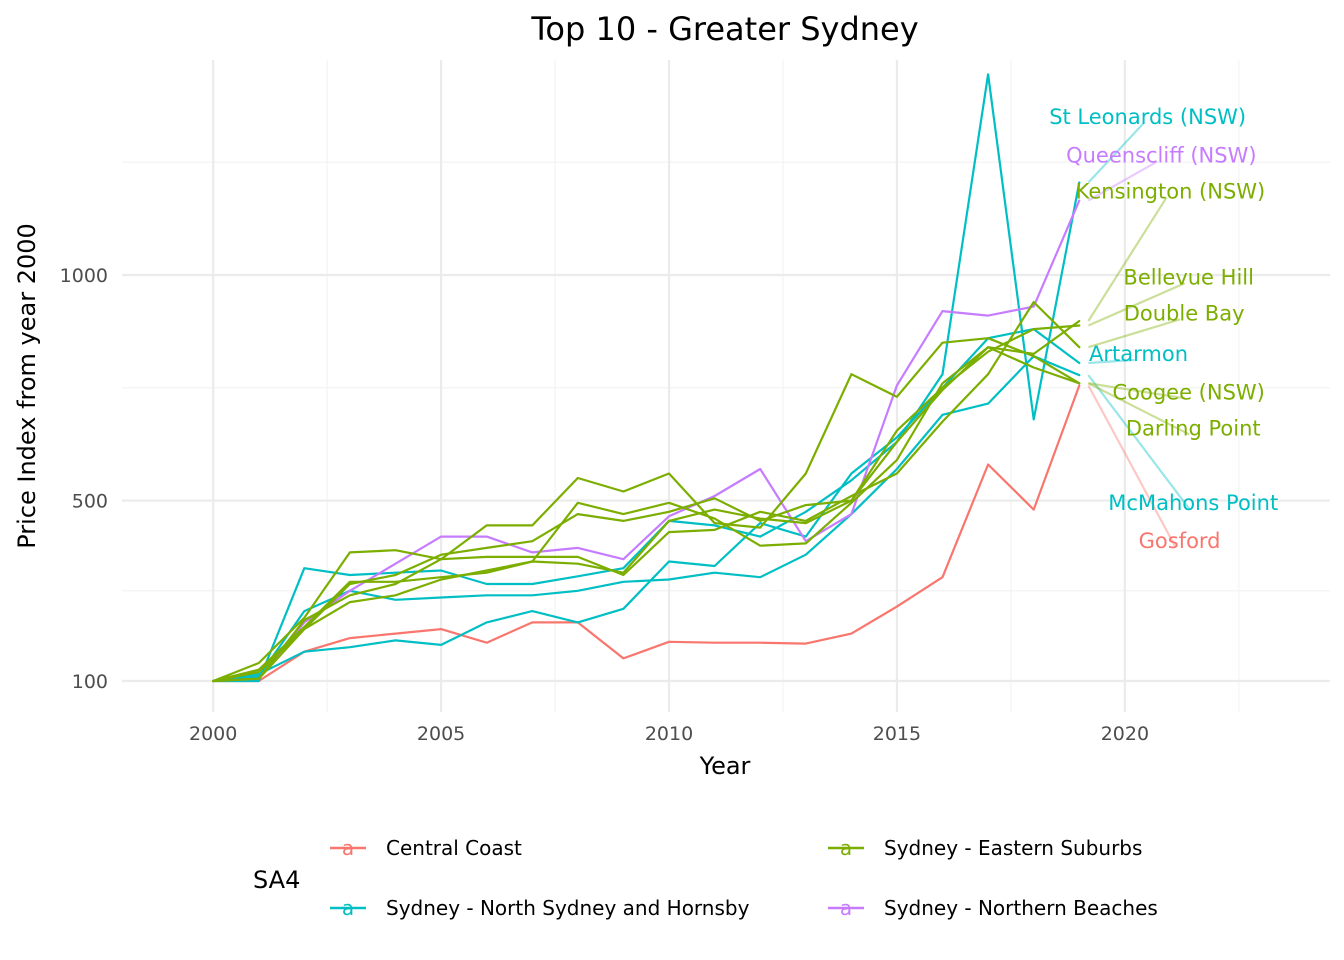 This screenshot has width=1344, height=960. What do you see at coordinates (725, 766) in the screenshot?
I see `x-axis-title: Year` at bounding box center [725, 766].